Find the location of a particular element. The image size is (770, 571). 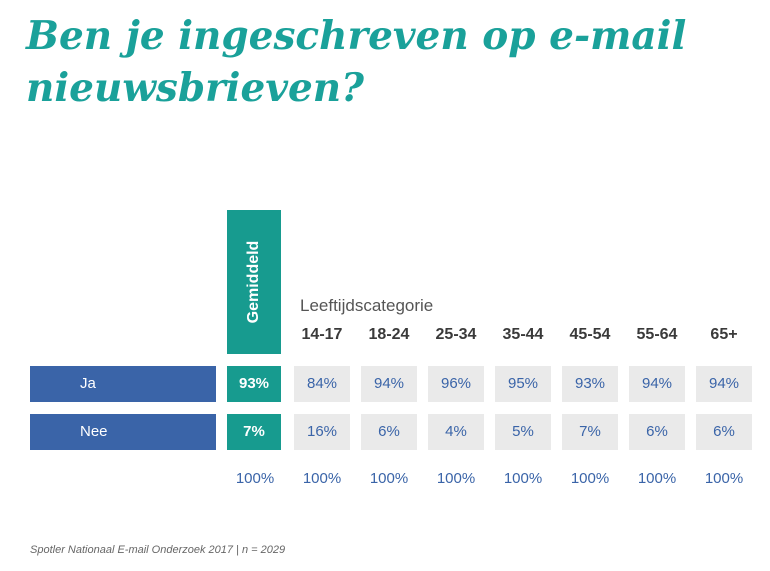

value-cell-ja-2: 96% is located at coordinates (456, 384).